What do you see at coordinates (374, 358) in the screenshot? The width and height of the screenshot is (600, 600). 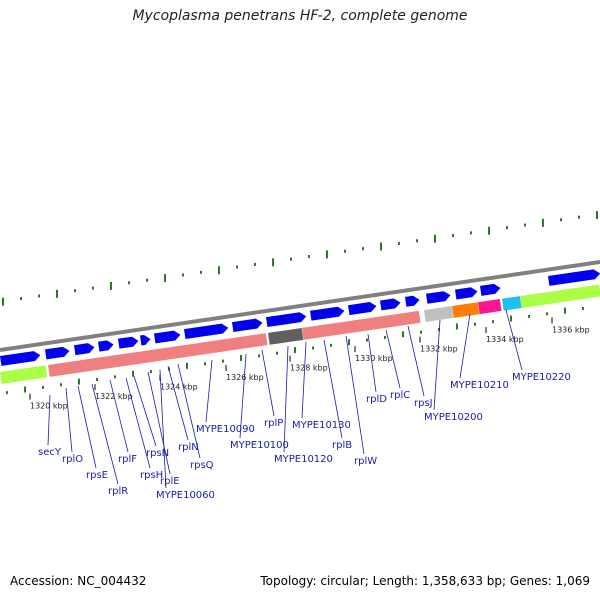 I see `ruler-tick-label: 1330 kbp` at bounding box center [374, 358].